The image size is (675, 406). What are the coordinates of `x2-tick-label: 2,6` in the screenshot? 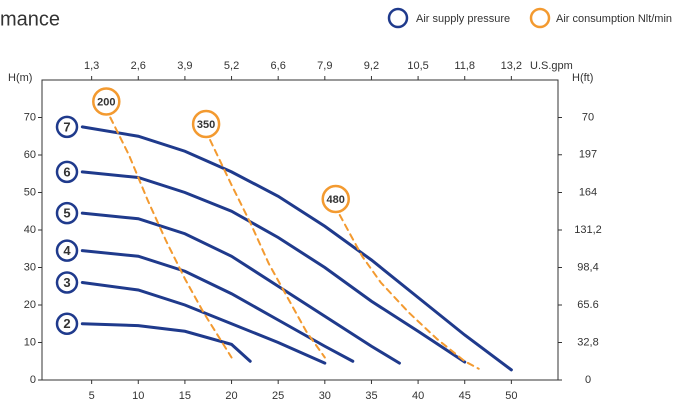 It's located at (138, 66).